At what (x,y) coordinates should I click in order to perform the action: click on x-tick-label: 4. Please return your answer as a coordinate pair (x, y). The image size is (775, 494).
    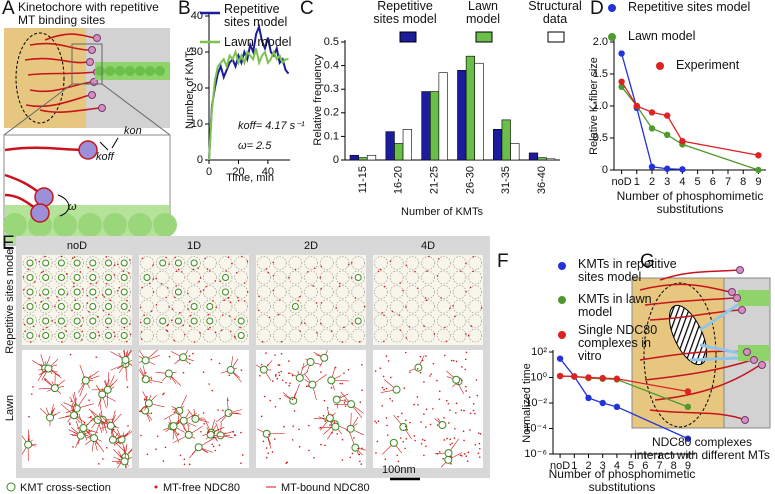
    Looking at the image, I should click on (682, 182).